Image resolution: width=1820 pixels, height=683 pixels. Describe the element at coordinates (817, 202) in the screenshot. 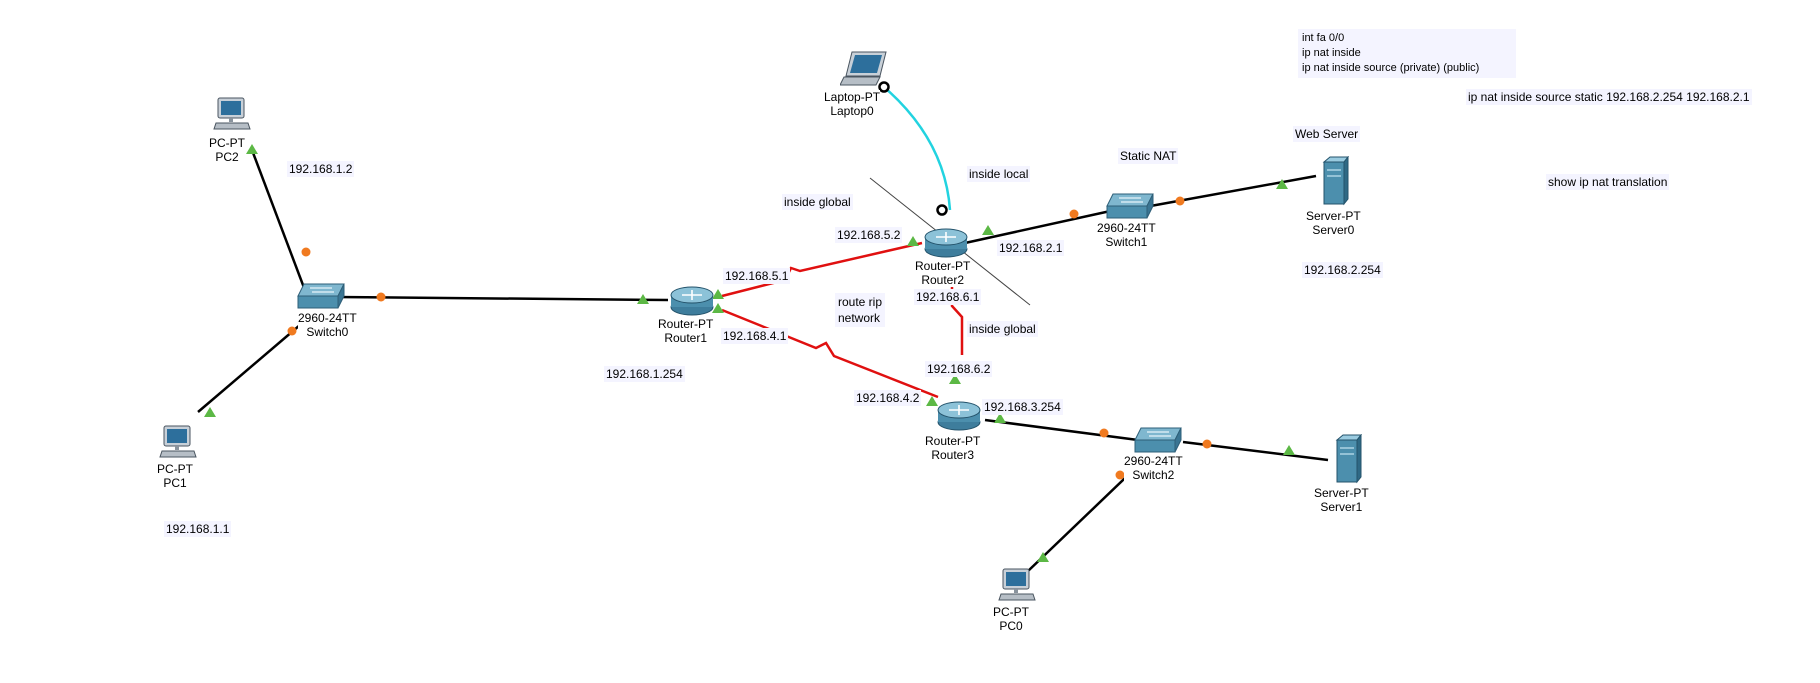

I see `inside-global-note-top: inside global` at that location.